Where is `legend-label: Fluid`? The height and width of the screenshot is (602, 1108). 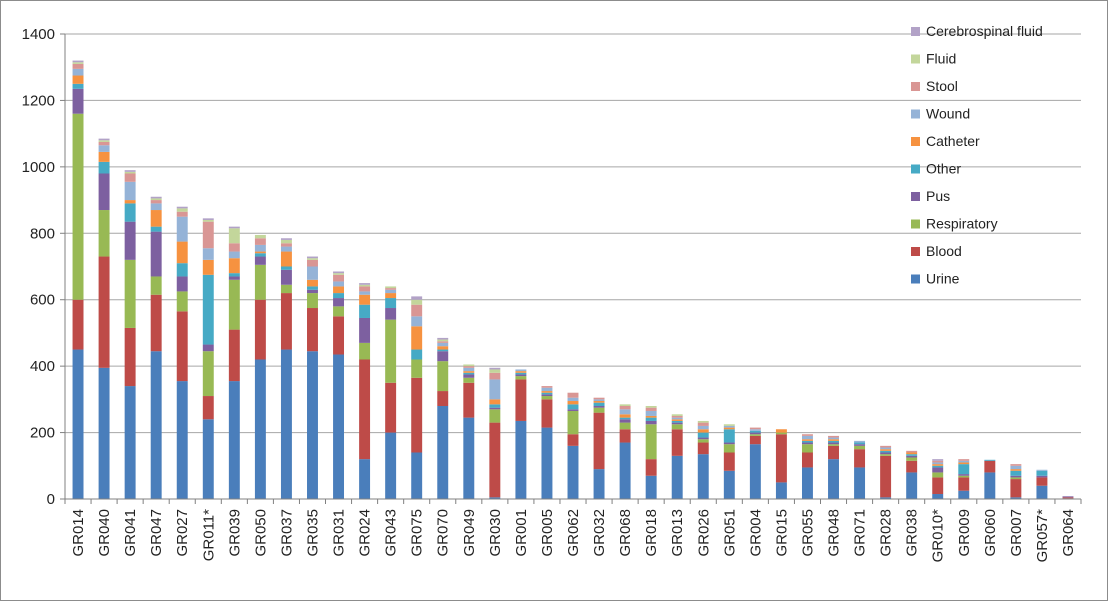 legend-label: Fluid is located at coordinates (941, 59).